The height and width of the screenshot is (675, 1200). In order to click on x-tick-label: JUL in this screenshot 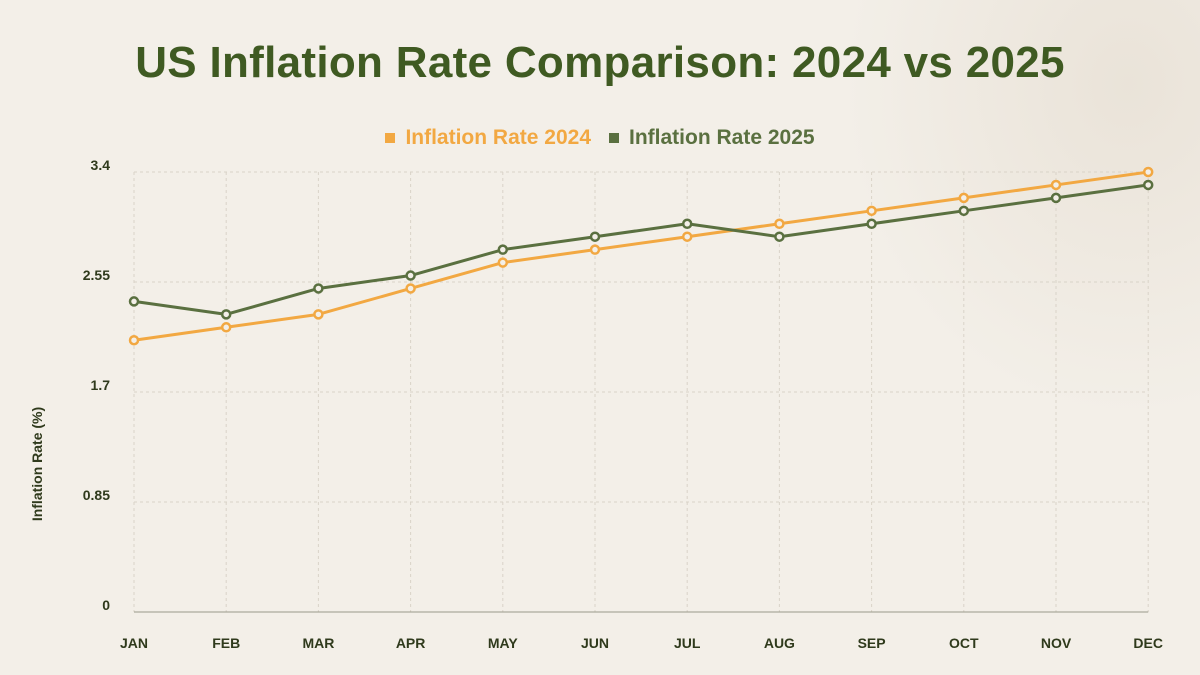, I will do `click(687, 643)`.